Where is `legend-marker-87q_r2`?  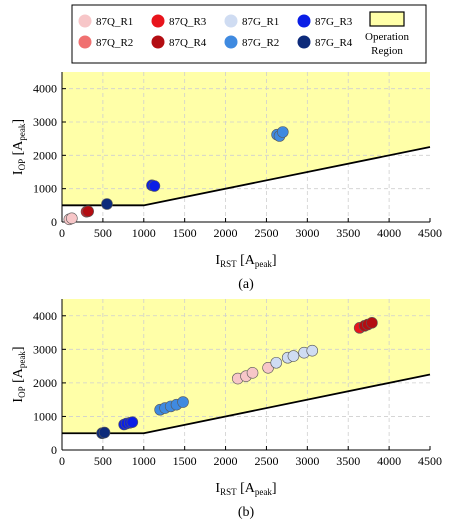 legend-marker-87q_r2 is located at coordinates (85, 42).